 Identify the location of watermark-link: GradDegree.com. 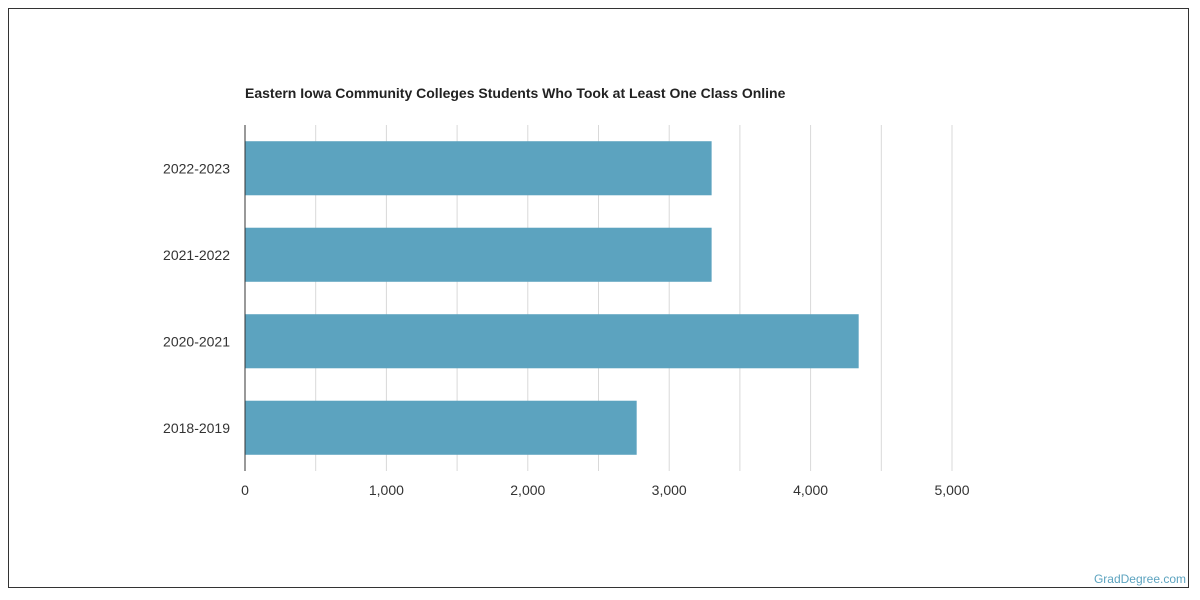
(1139, 579).